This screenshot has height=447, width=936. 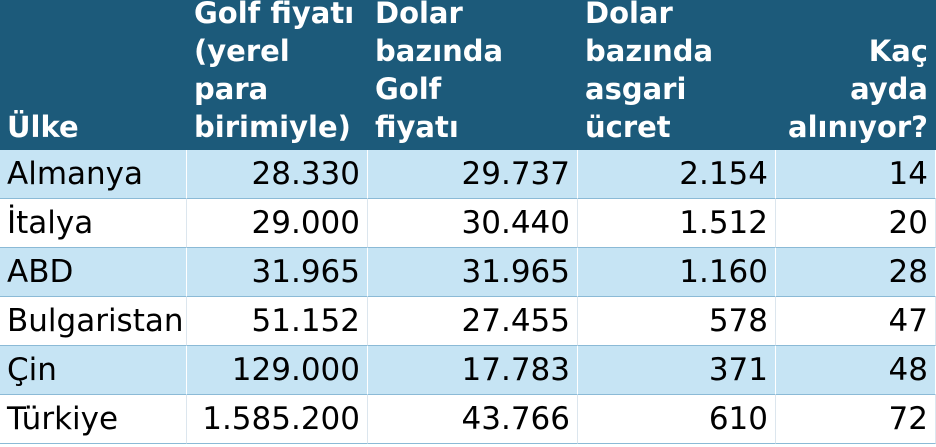 What do you see at coordinates (677, 174) in the screenshot?
I see `cell-min-wage-usd: 2.154` at bounding box center [677, 174].